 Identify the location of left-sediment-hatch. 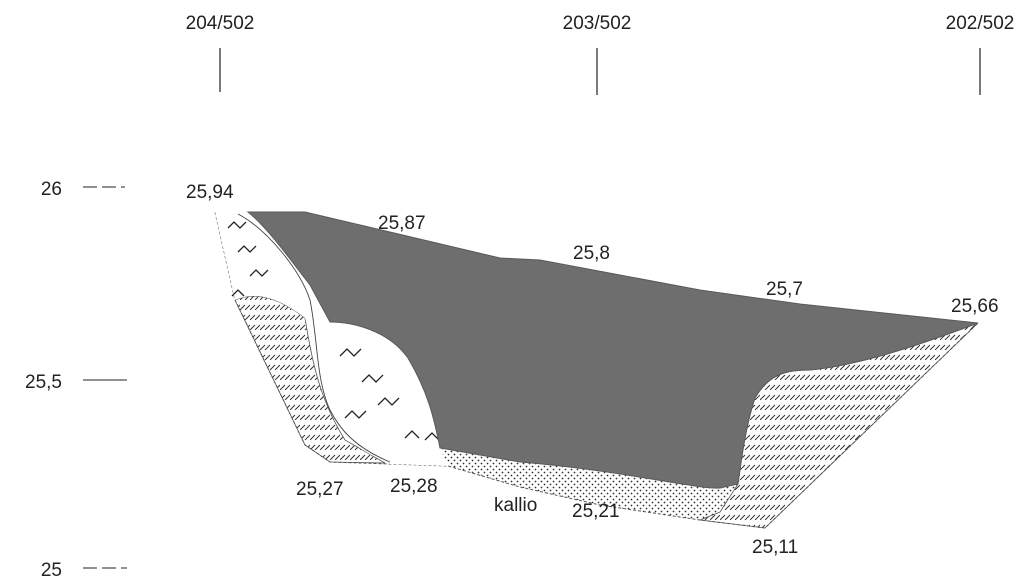
(310, 379).